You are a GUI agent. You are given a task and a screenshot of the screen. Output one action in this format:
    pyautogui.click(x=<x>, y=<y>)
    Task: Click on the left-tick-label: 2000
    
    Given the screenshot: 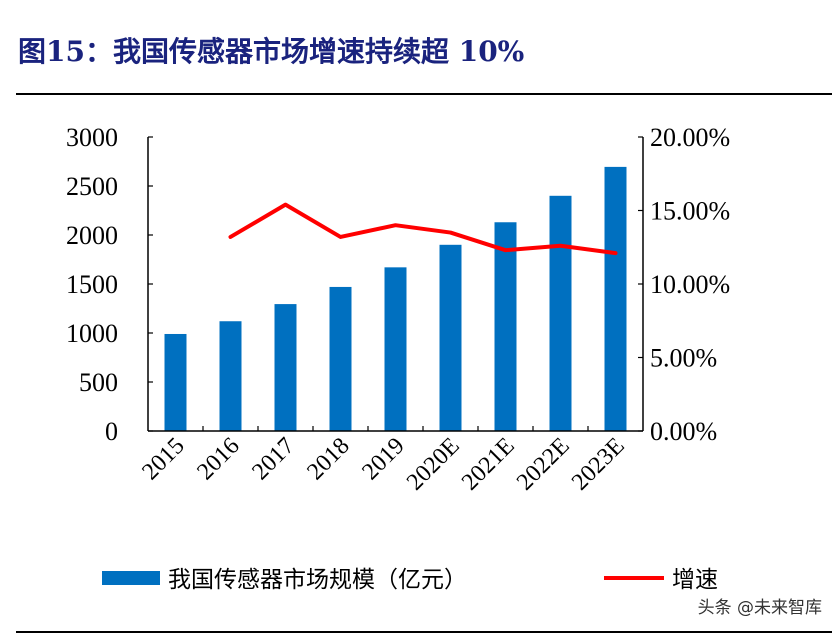 What is the action you would take?
    pyautogui.click(x=92, y=235)
    